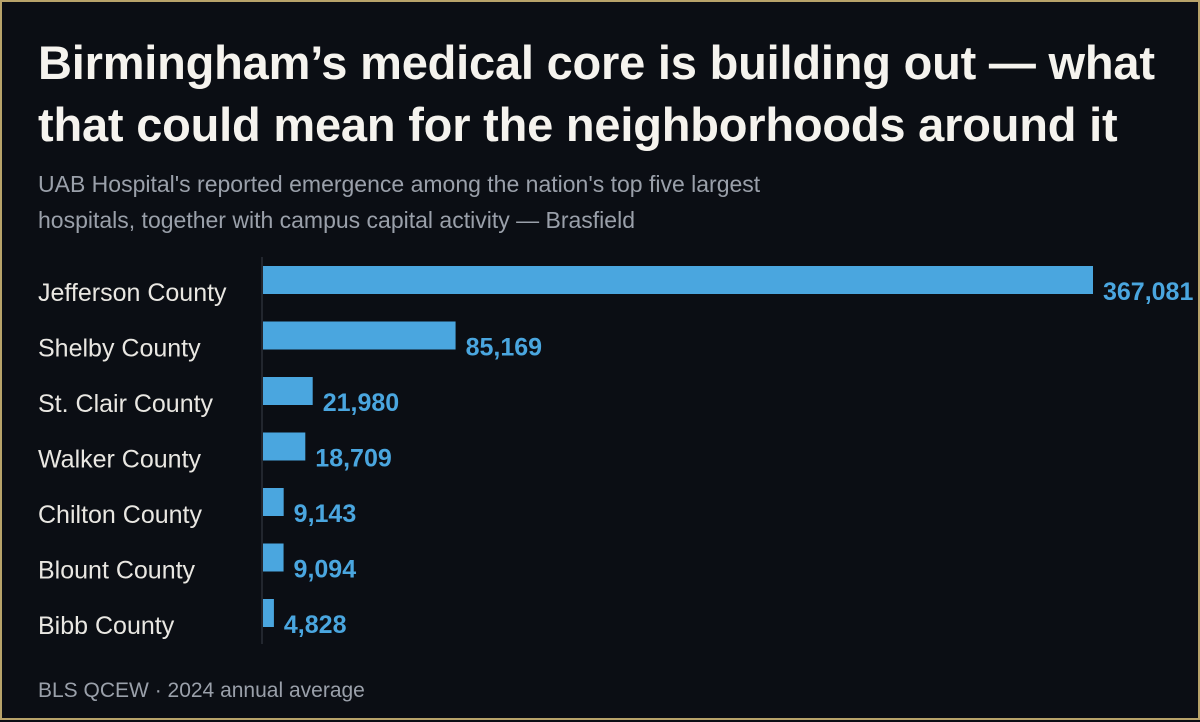  I want to click on data-label: 18,709, so click(353, 459).